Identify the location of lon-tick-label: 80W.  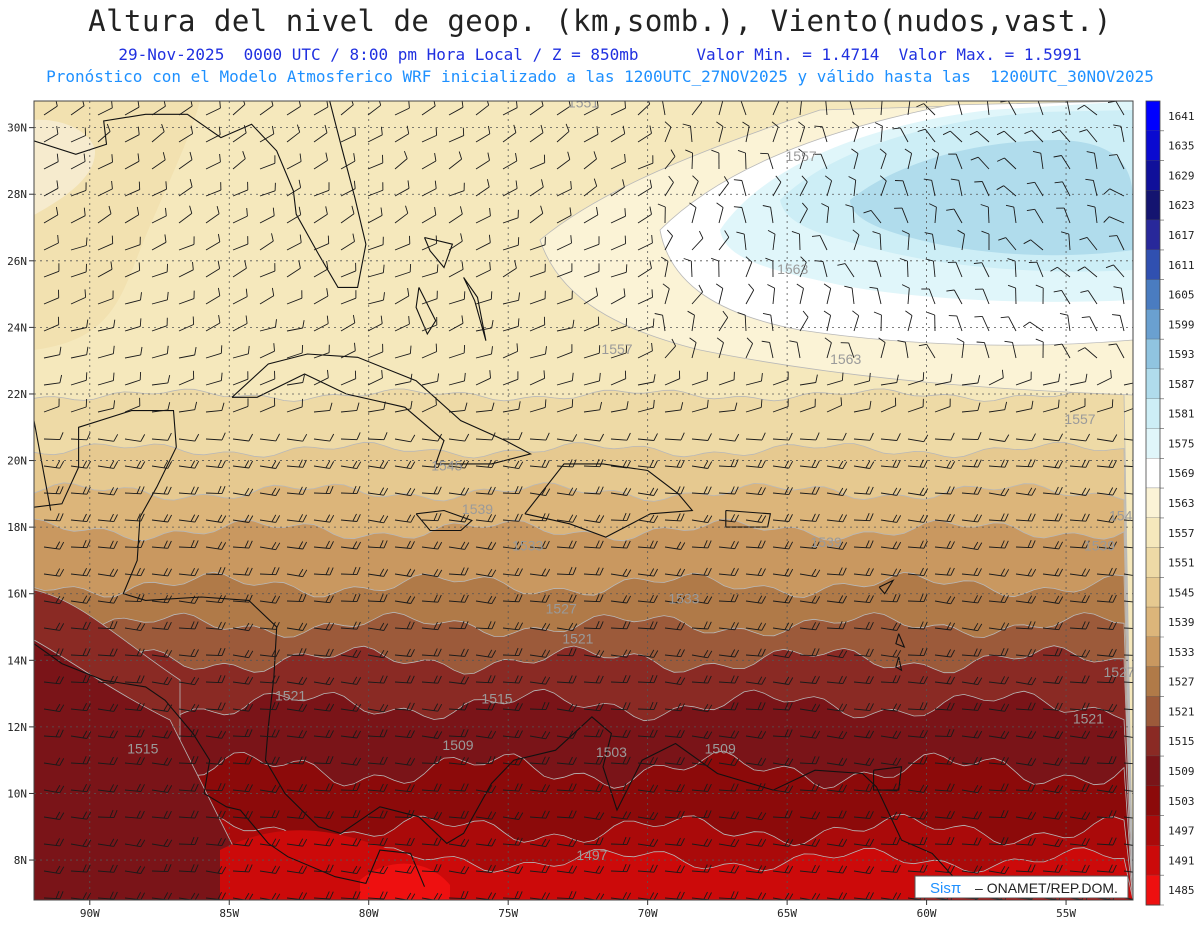
(369, 913).